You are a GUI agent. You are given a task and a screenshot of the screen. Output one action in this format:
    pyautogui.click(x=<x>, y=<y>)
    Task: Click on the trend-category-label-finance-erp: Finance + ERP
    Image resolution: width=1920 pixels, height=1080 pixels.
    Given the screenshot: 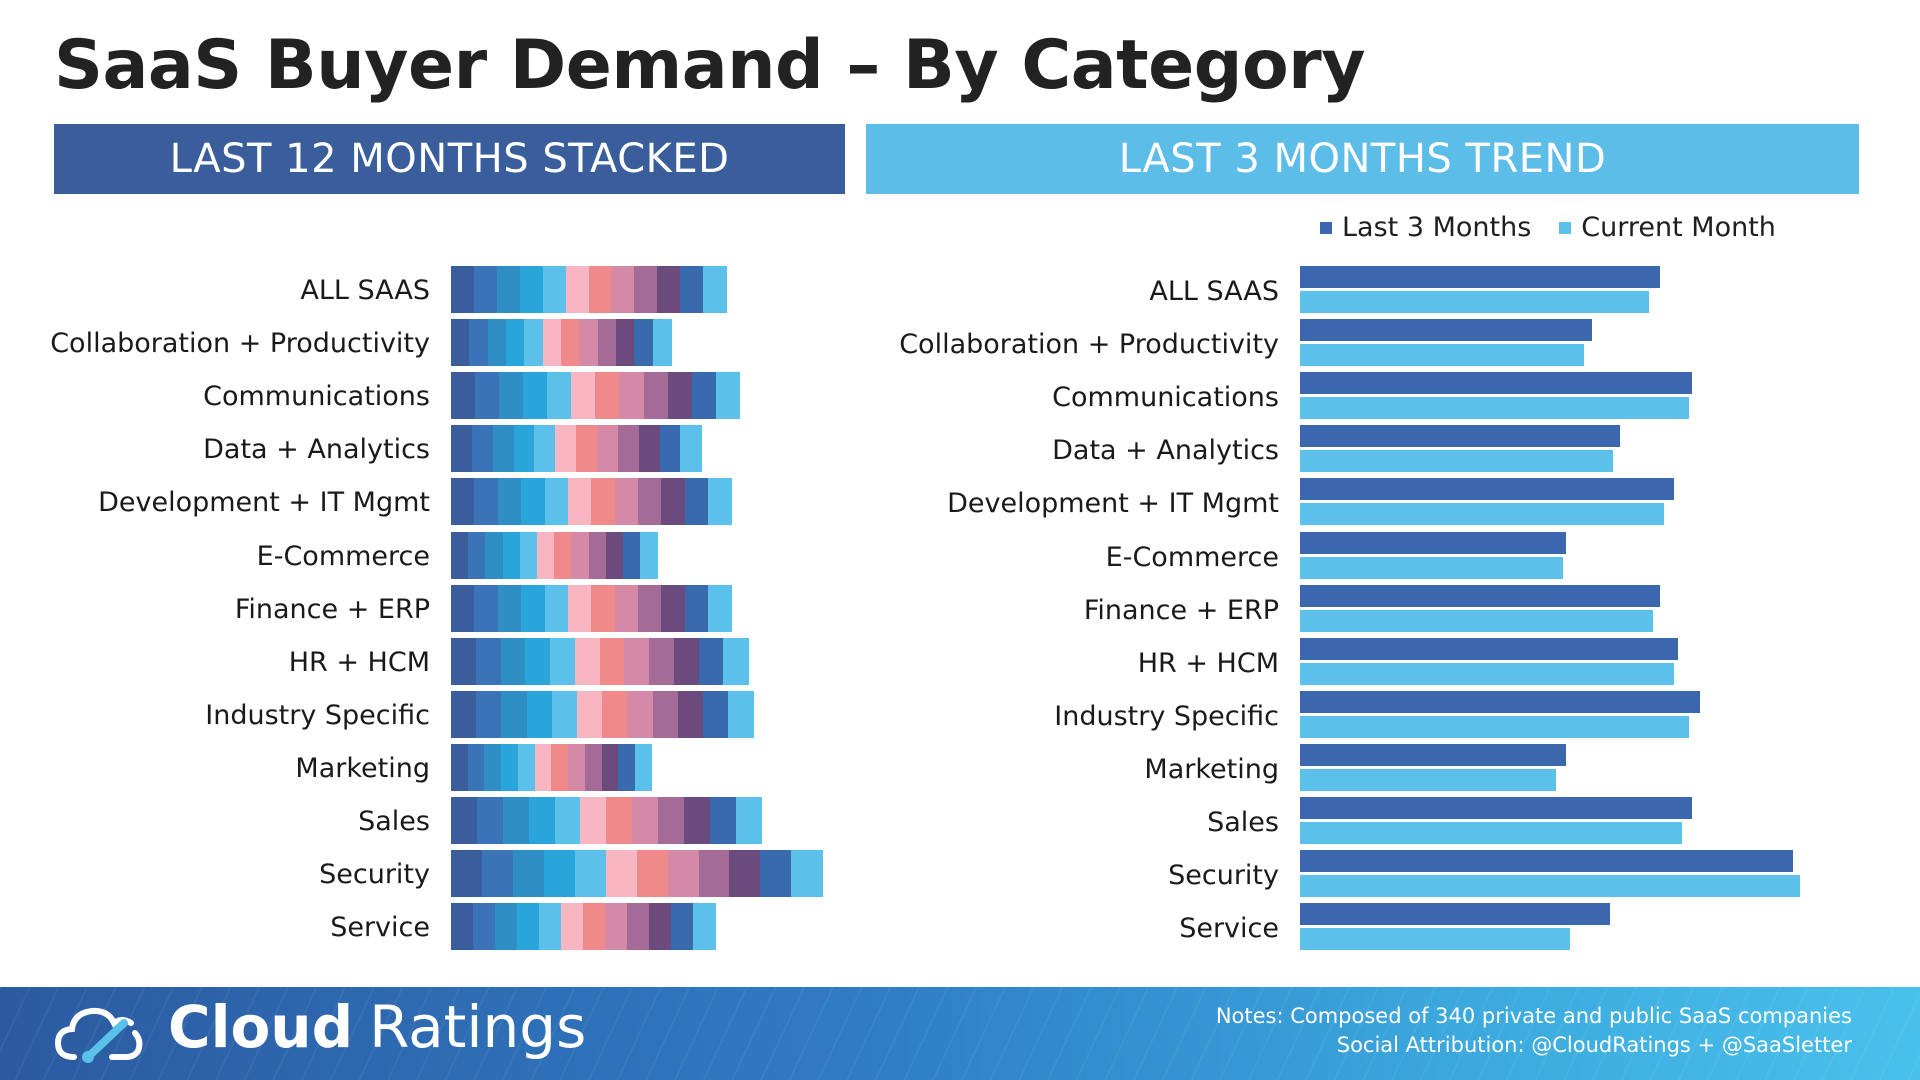 What is the action you would take?
    pyautogui.click(x=1181, y=610)
    